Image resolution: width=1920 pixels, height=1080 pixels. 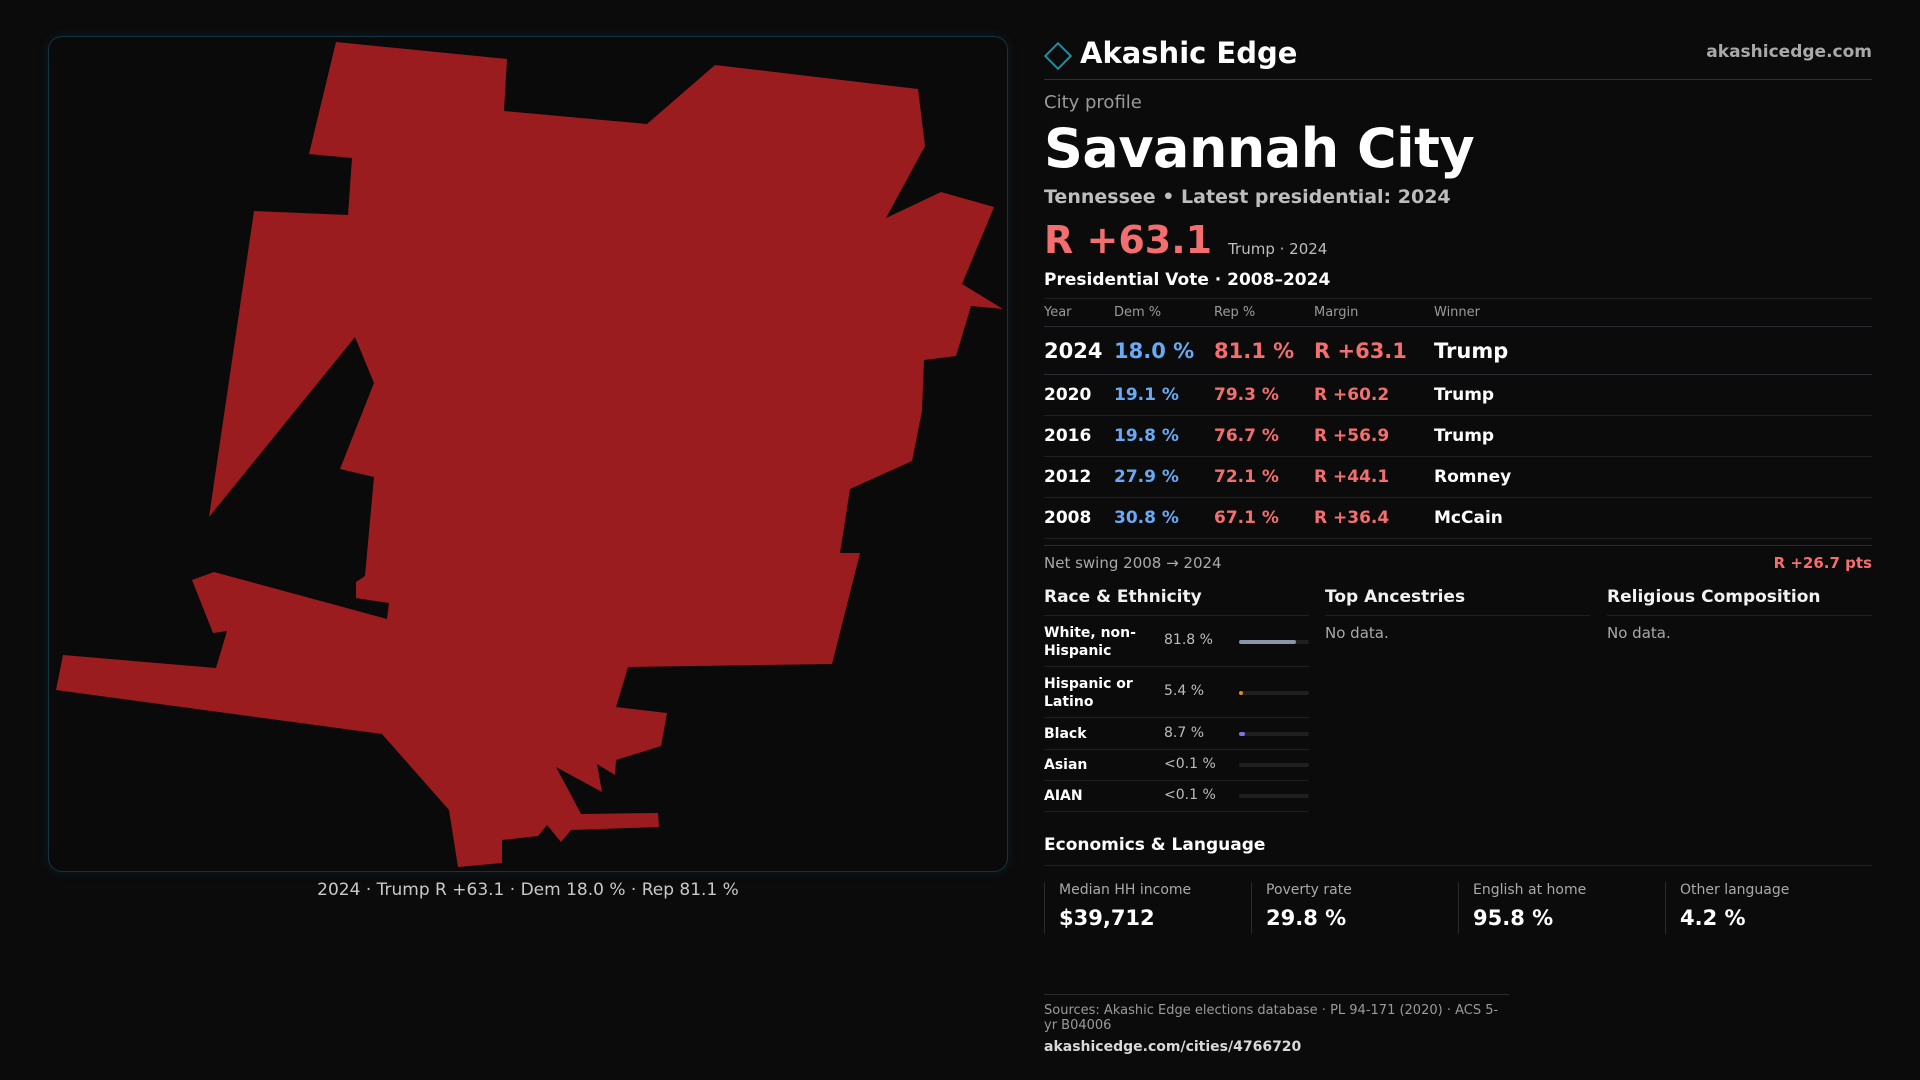 What do you see at coordinates (1374, 350) in the screenshot?
I see `cell-margin: R +63.1` at bounding box center [1374, 350].